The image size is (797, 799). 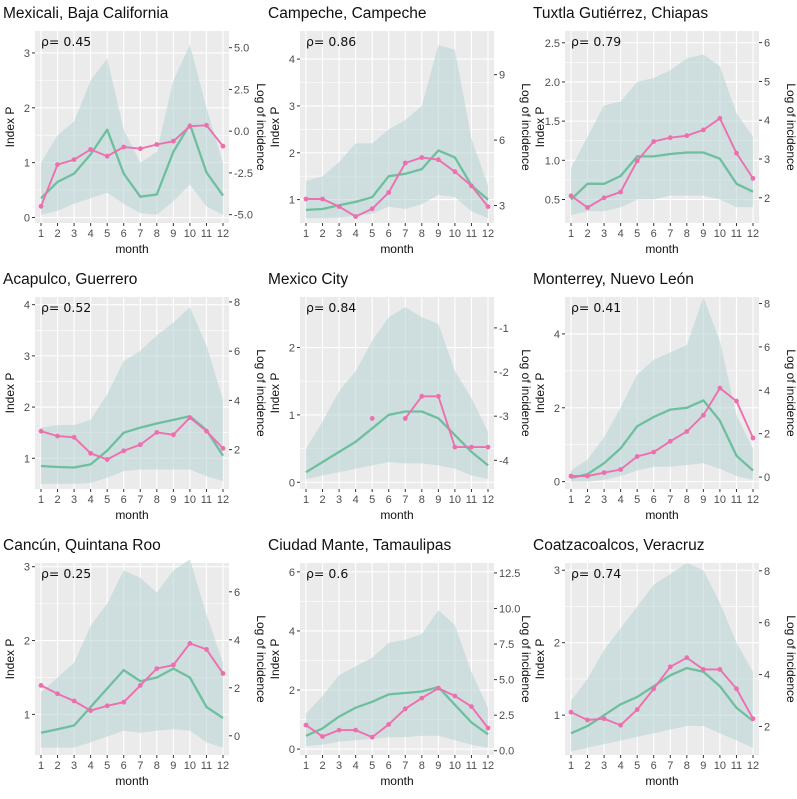 I want to click on y-axis-label: Index P, so click(x=540, y=659).